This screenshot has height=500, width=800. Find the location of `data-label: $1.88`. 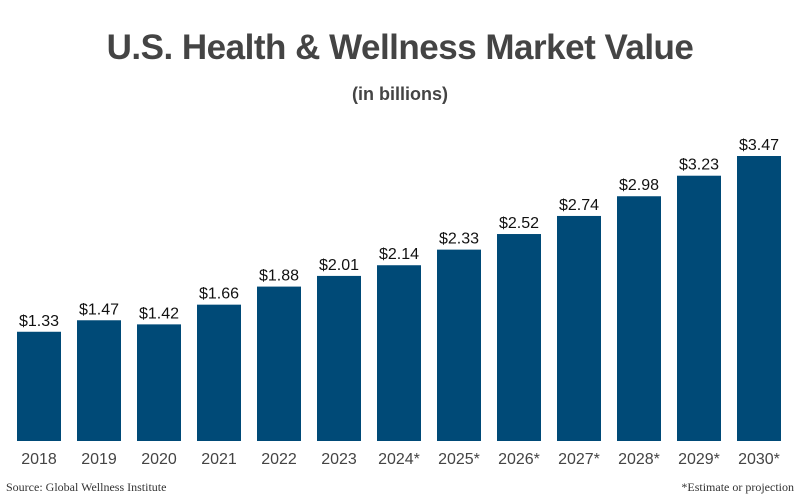

data-label: $1.88 is located at coordinates (279, 276).